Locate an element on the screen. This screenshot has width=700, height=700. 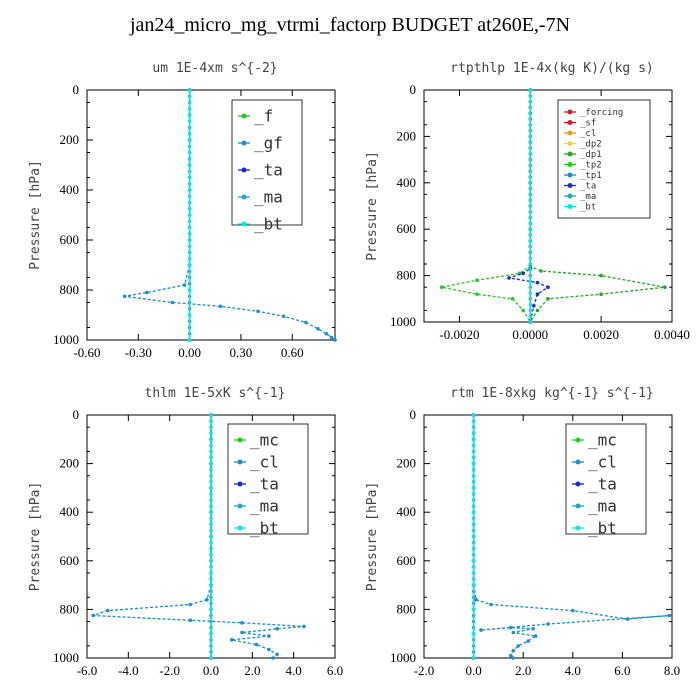
x-tick-label: -0.0020 is located at coordinates (459, 334).